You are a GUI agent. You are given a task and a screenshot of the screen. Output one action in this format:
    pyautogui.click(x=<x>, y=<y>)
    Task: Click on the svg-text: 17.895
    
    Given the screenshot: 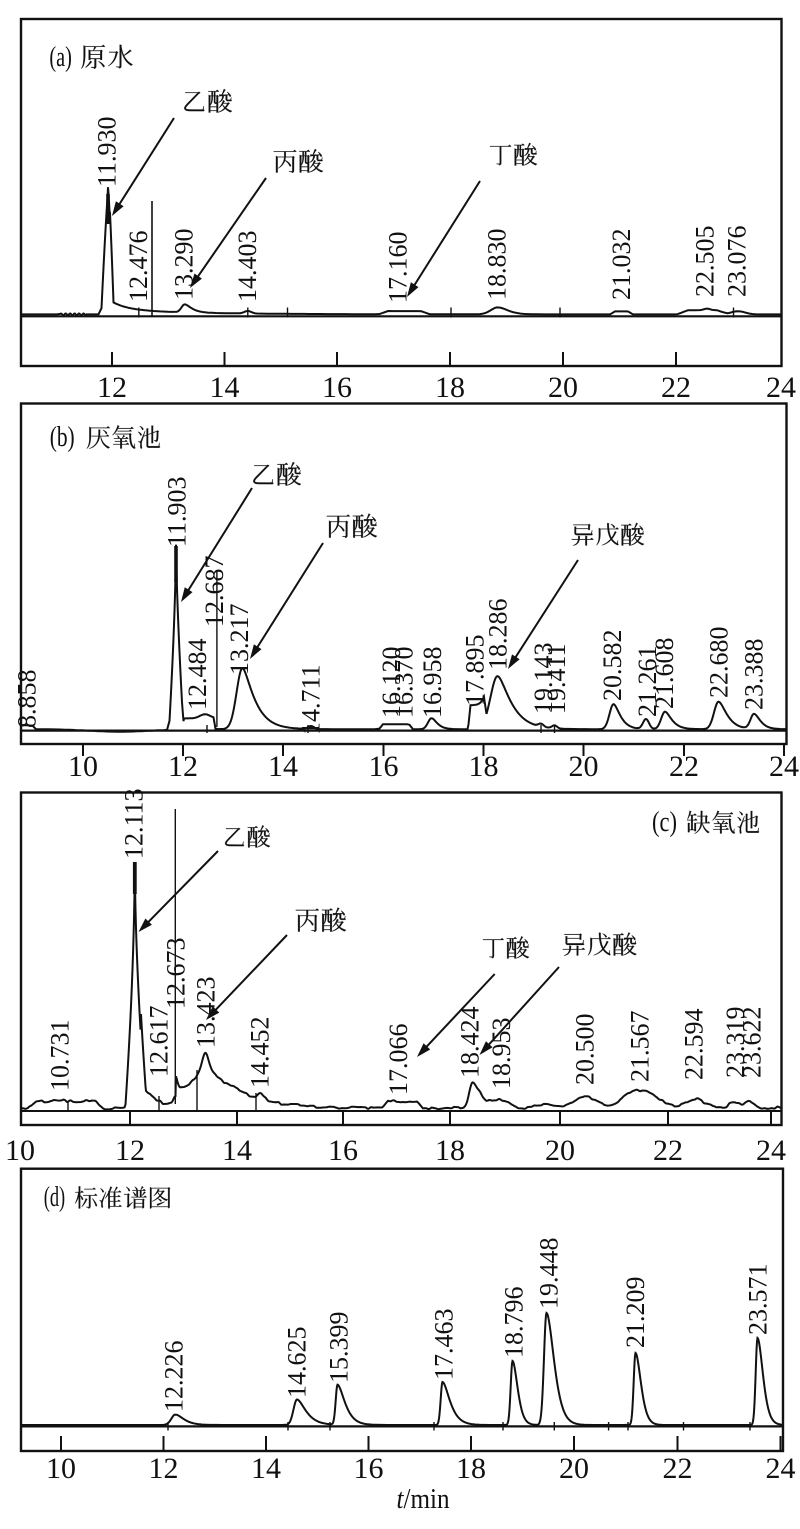 What is the action you would take?
    pyautogui.click(x=474, y=671)
    